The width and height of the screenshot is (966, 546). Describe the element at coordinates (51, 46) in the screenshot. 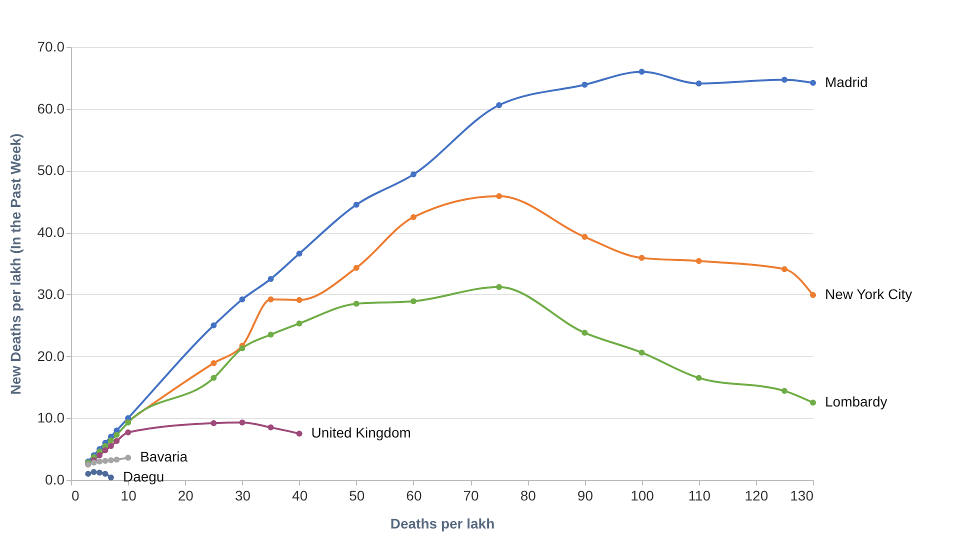

I see `y-tick-label: 70.0` at that location.